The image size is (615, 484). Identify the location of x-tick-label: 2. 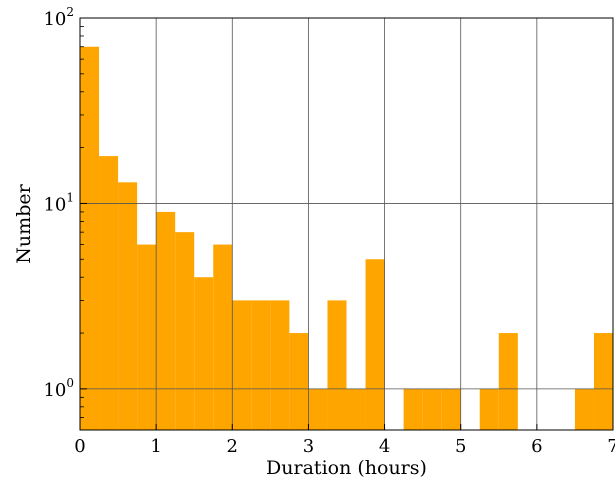
(232, 446).